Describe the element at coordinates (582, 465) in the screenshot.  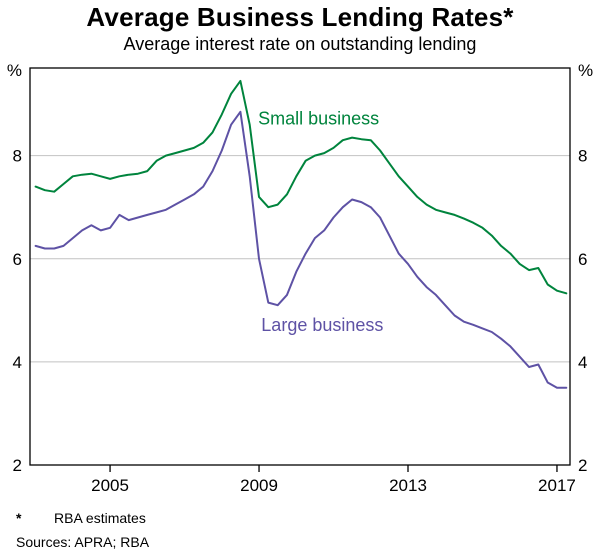
I see `y-tick-label-right: 2` at that location.